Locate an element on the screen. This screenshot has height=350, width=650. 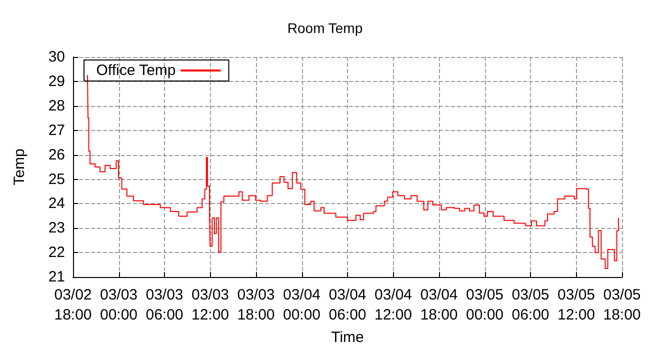
x-tick-label: 03/05 12:00 is located at coordinates (576, 305).